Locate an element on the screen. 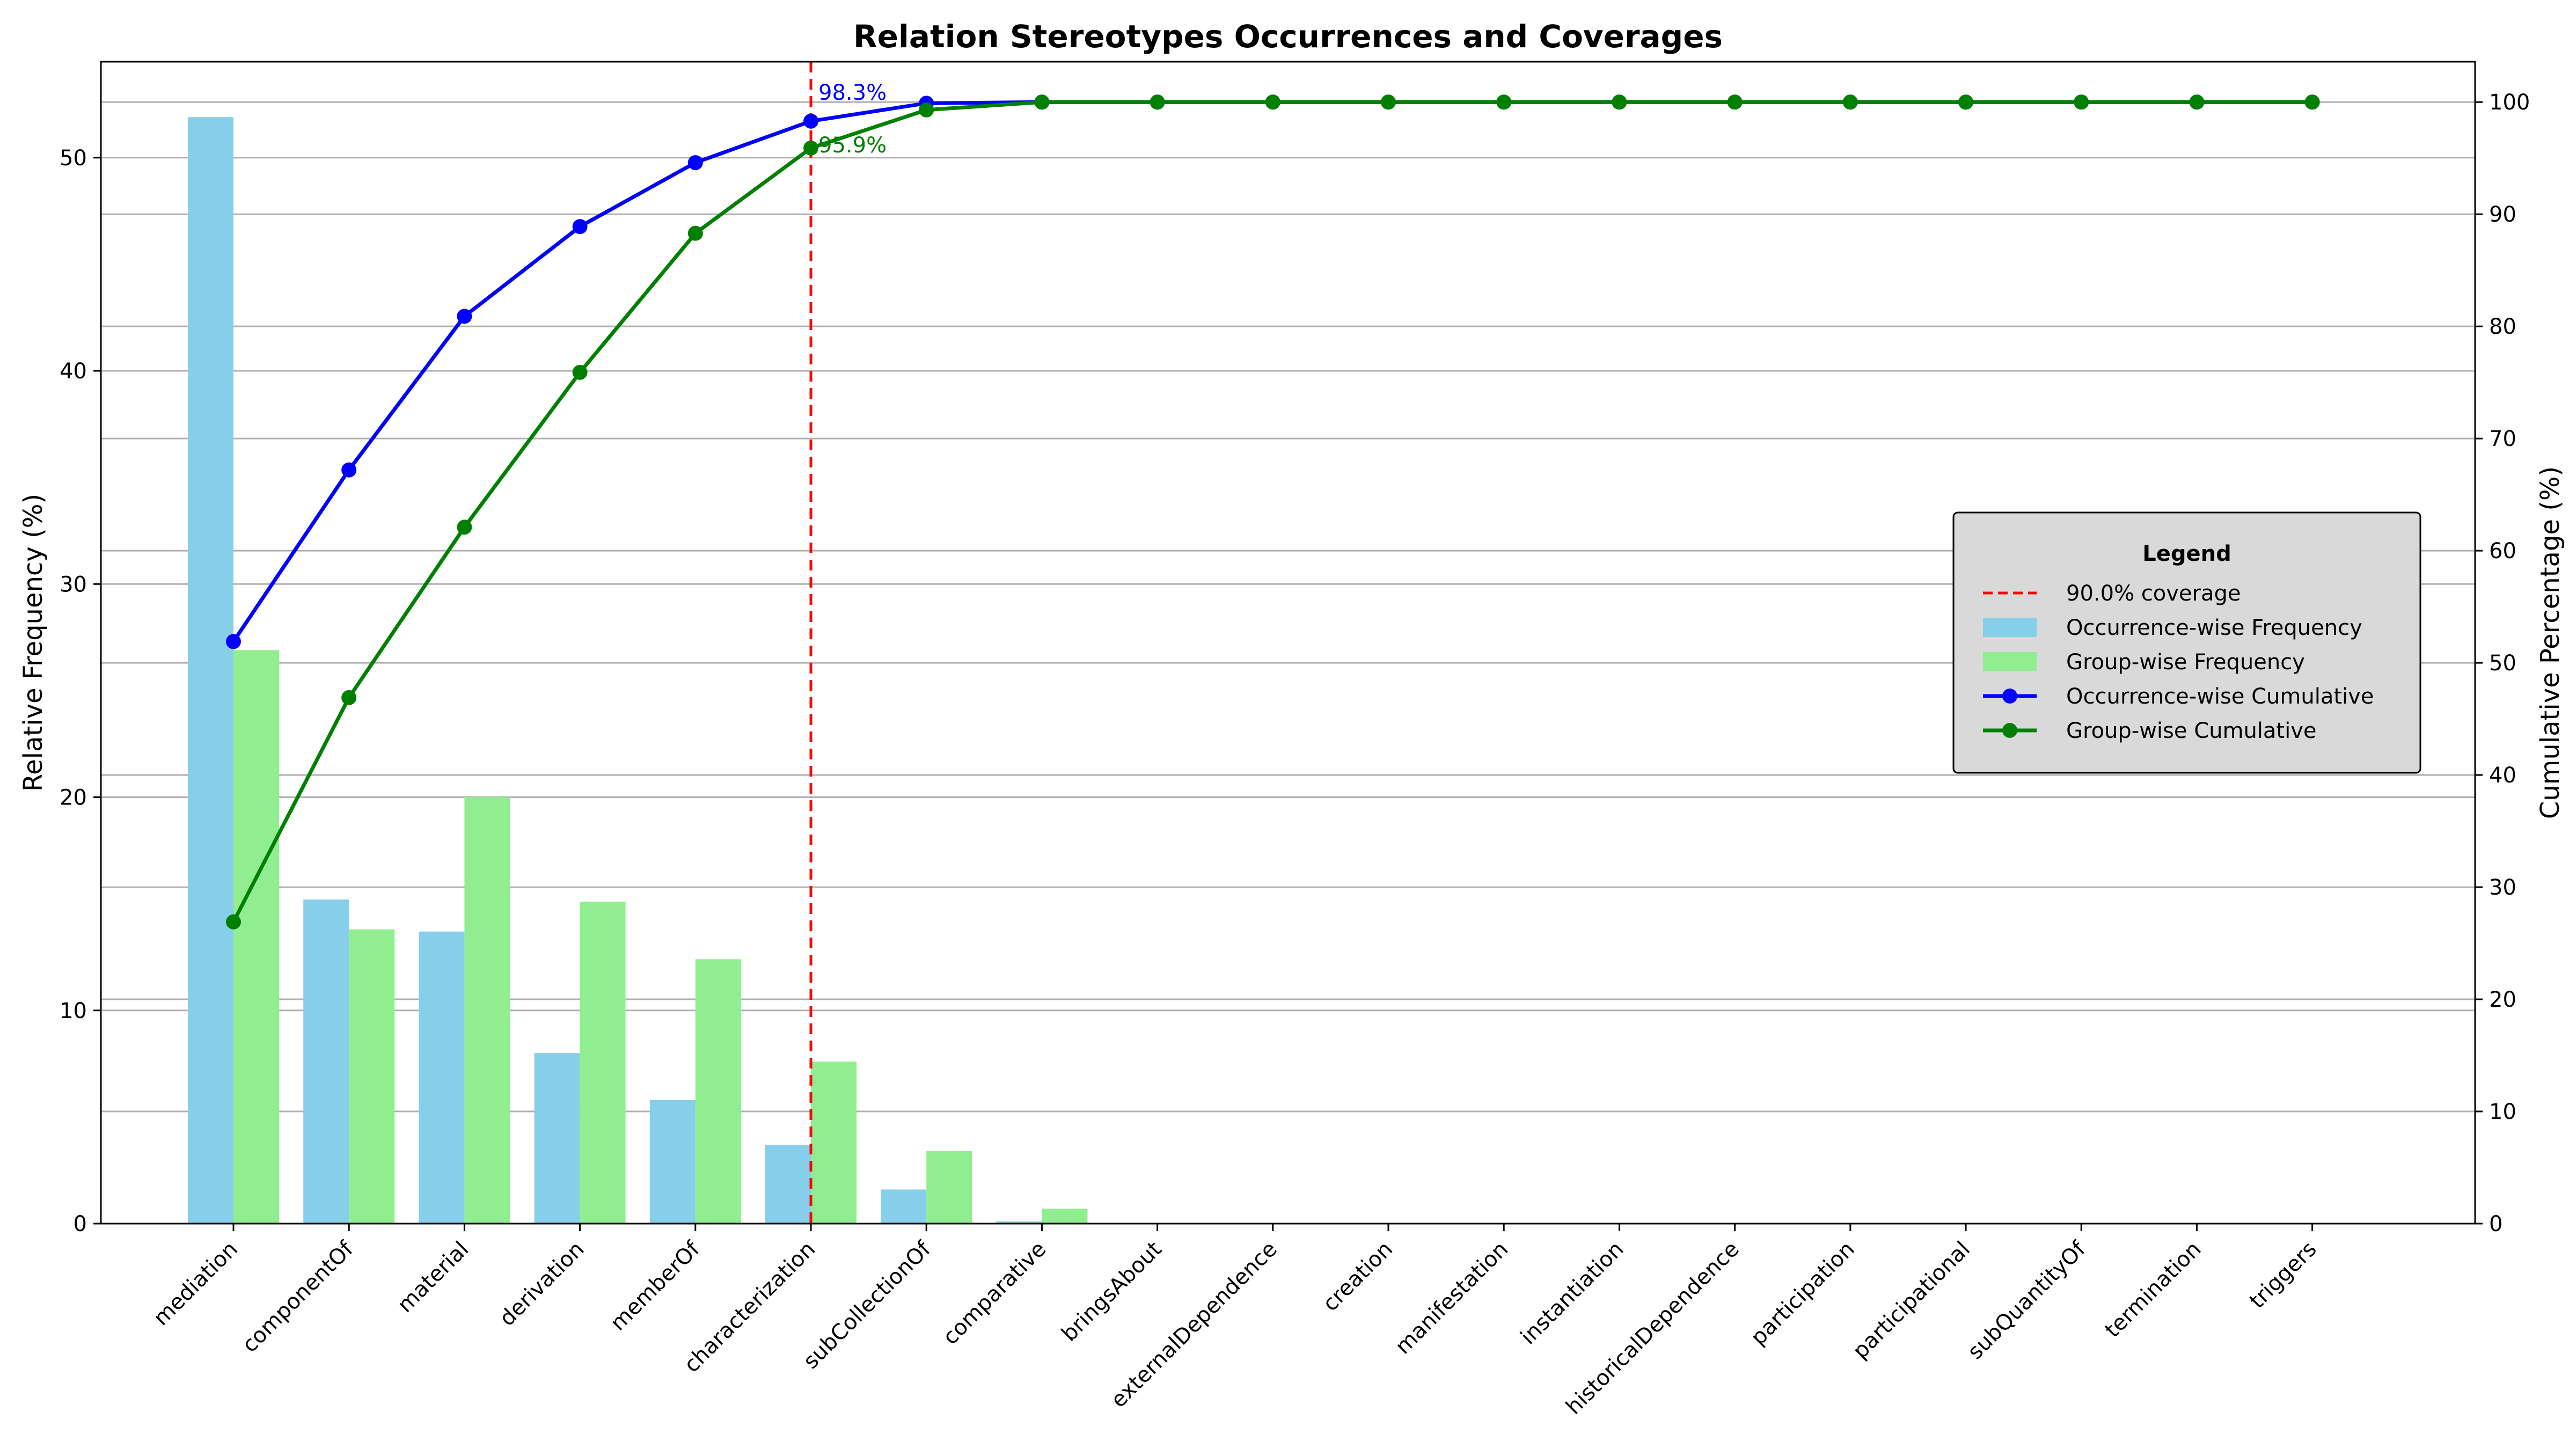 Image resolution: width=2576 pixels, height=1449 pixels. y-right-tick-label: 40 is located at coordinates (2502, 775).